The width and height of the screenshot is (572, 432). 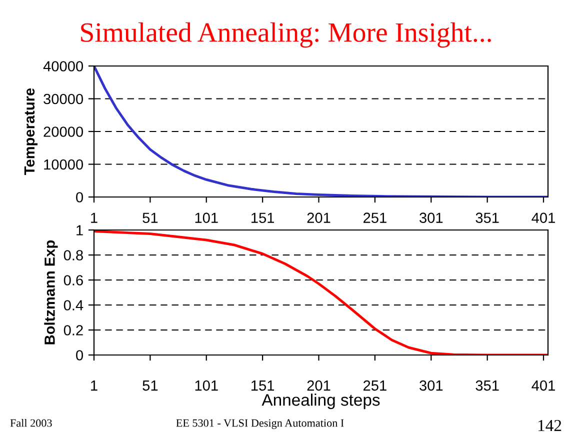 What do you see at coordinates (63, 66) in the screenshot?
I see `y-tick-label: 40000` at bounding box center [63, 66].